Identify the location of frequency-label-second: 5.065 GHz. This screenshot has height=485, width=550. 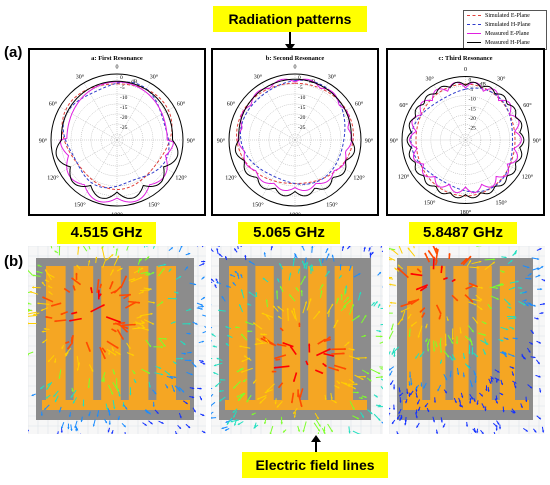
(289, 233).